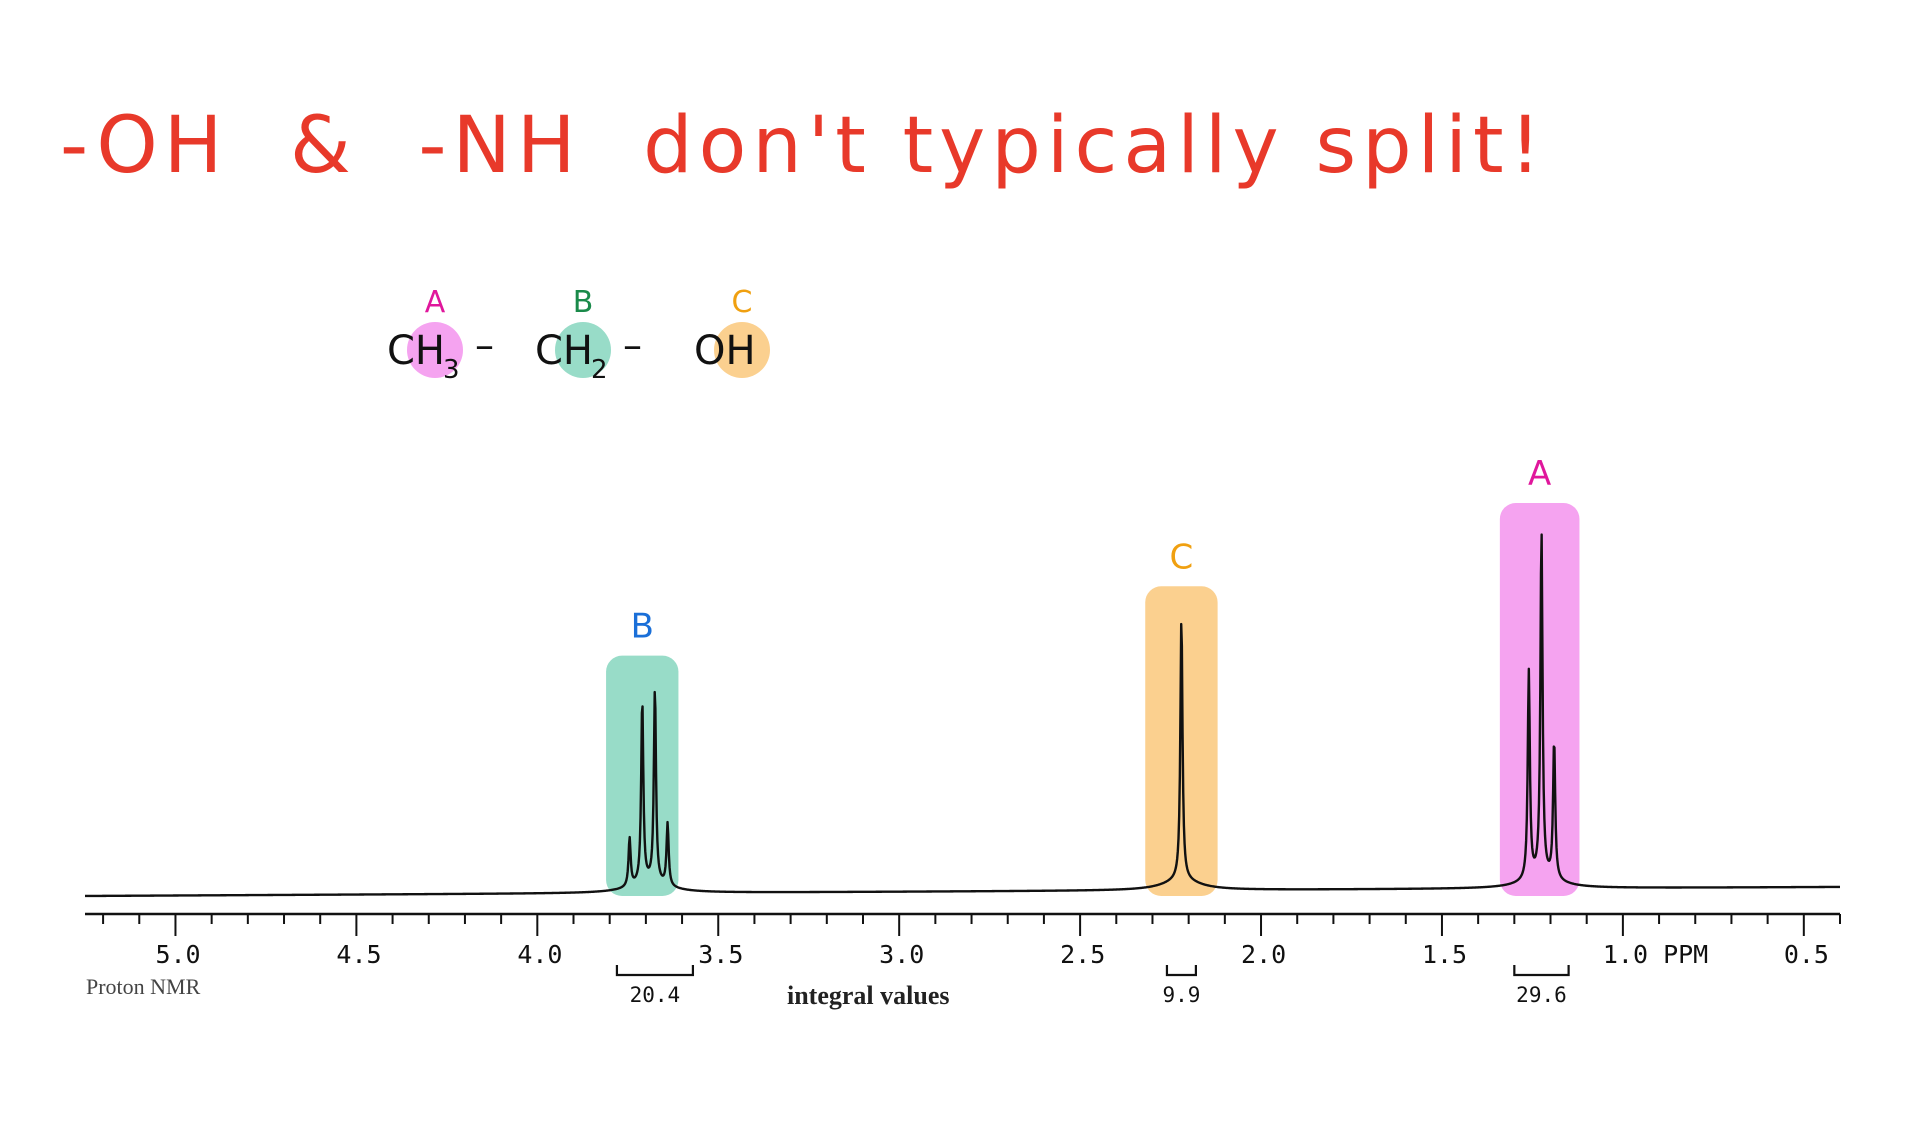 This screenshot has height=1146, width=1920. Describe the element at coordinates (451, 370) in the screenshot. I see `group-subscript-a: 3` at that location.